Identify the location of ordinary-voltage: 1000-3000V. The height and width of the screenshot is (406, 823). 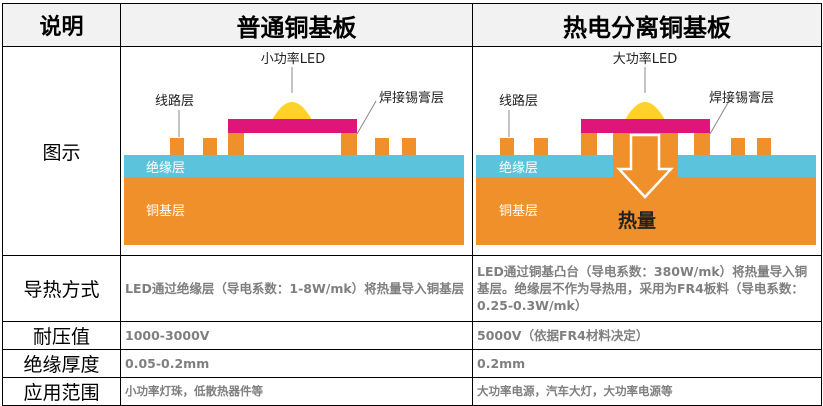
(296, 335).